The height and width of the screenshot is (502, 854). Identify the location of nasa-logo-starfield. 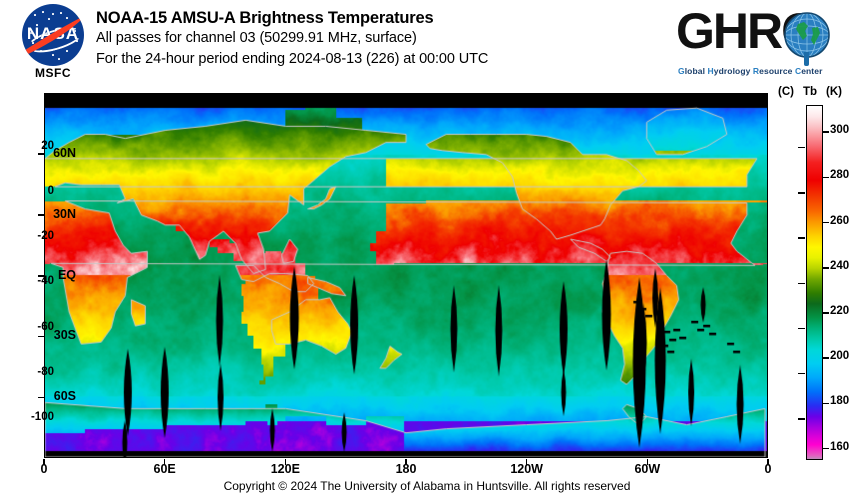
(53, 35).